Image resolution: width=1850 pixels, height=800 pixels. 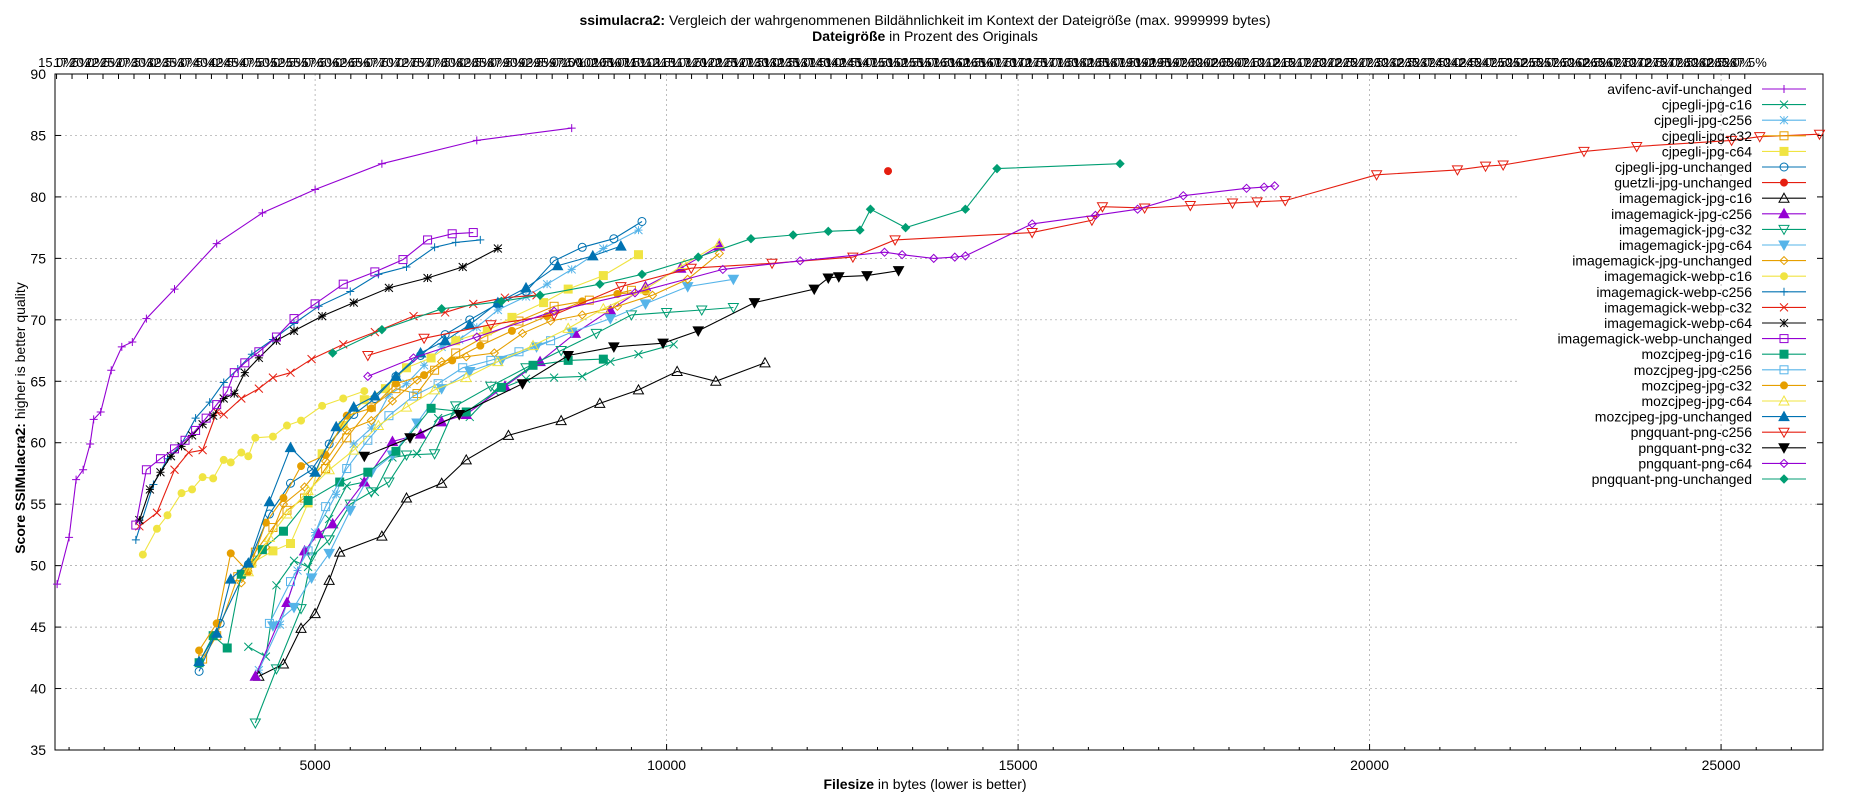 I want to click on top-axis-tick-label: 245.0%, so click(x=1481, y=62).